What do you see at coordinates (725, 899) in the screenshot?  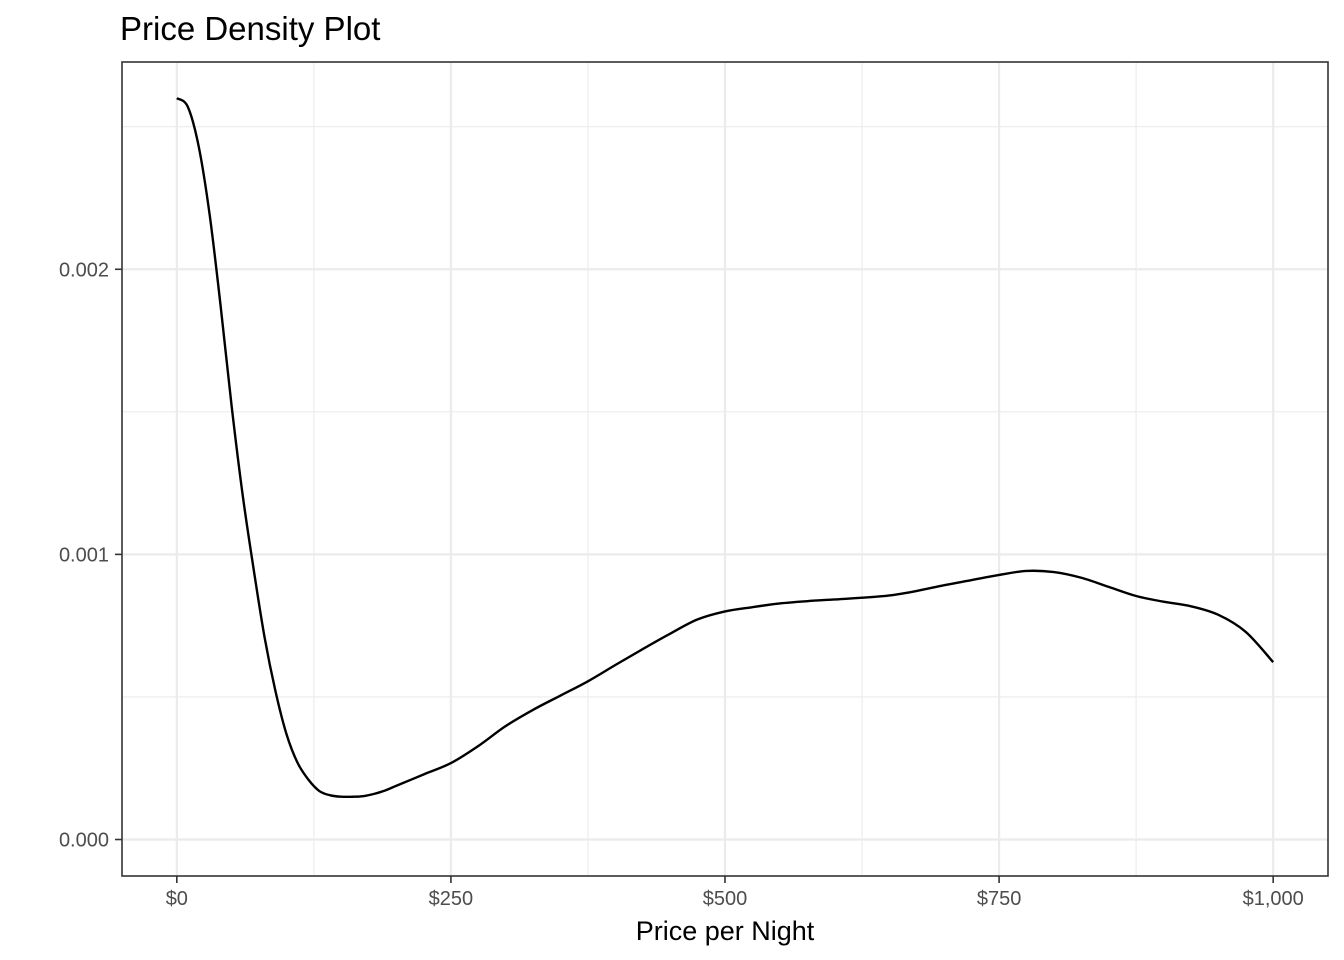 I see `x-tick-label: $500` at bounding box center [725, 899].